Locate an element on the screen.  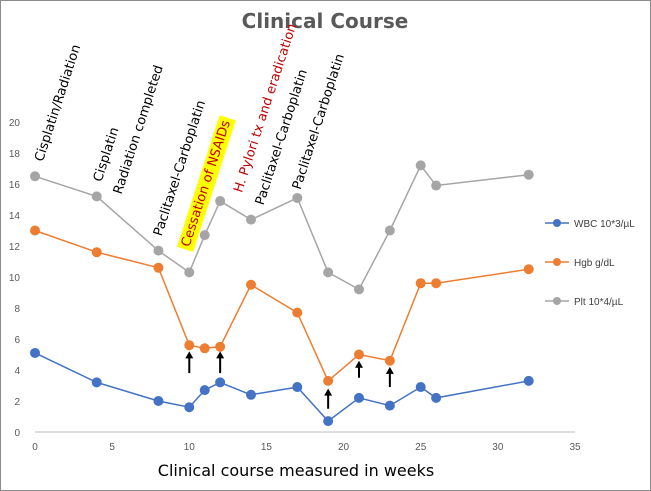
y-tick-label: 12 is located at coordinates (15, 247).